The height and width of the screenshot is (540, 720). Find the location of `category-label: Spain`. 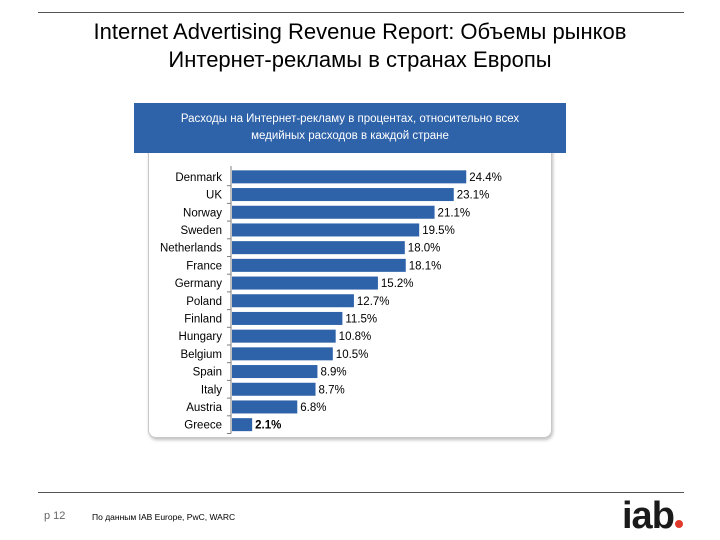

category-label: Spain is located at coordinates (207, 373).